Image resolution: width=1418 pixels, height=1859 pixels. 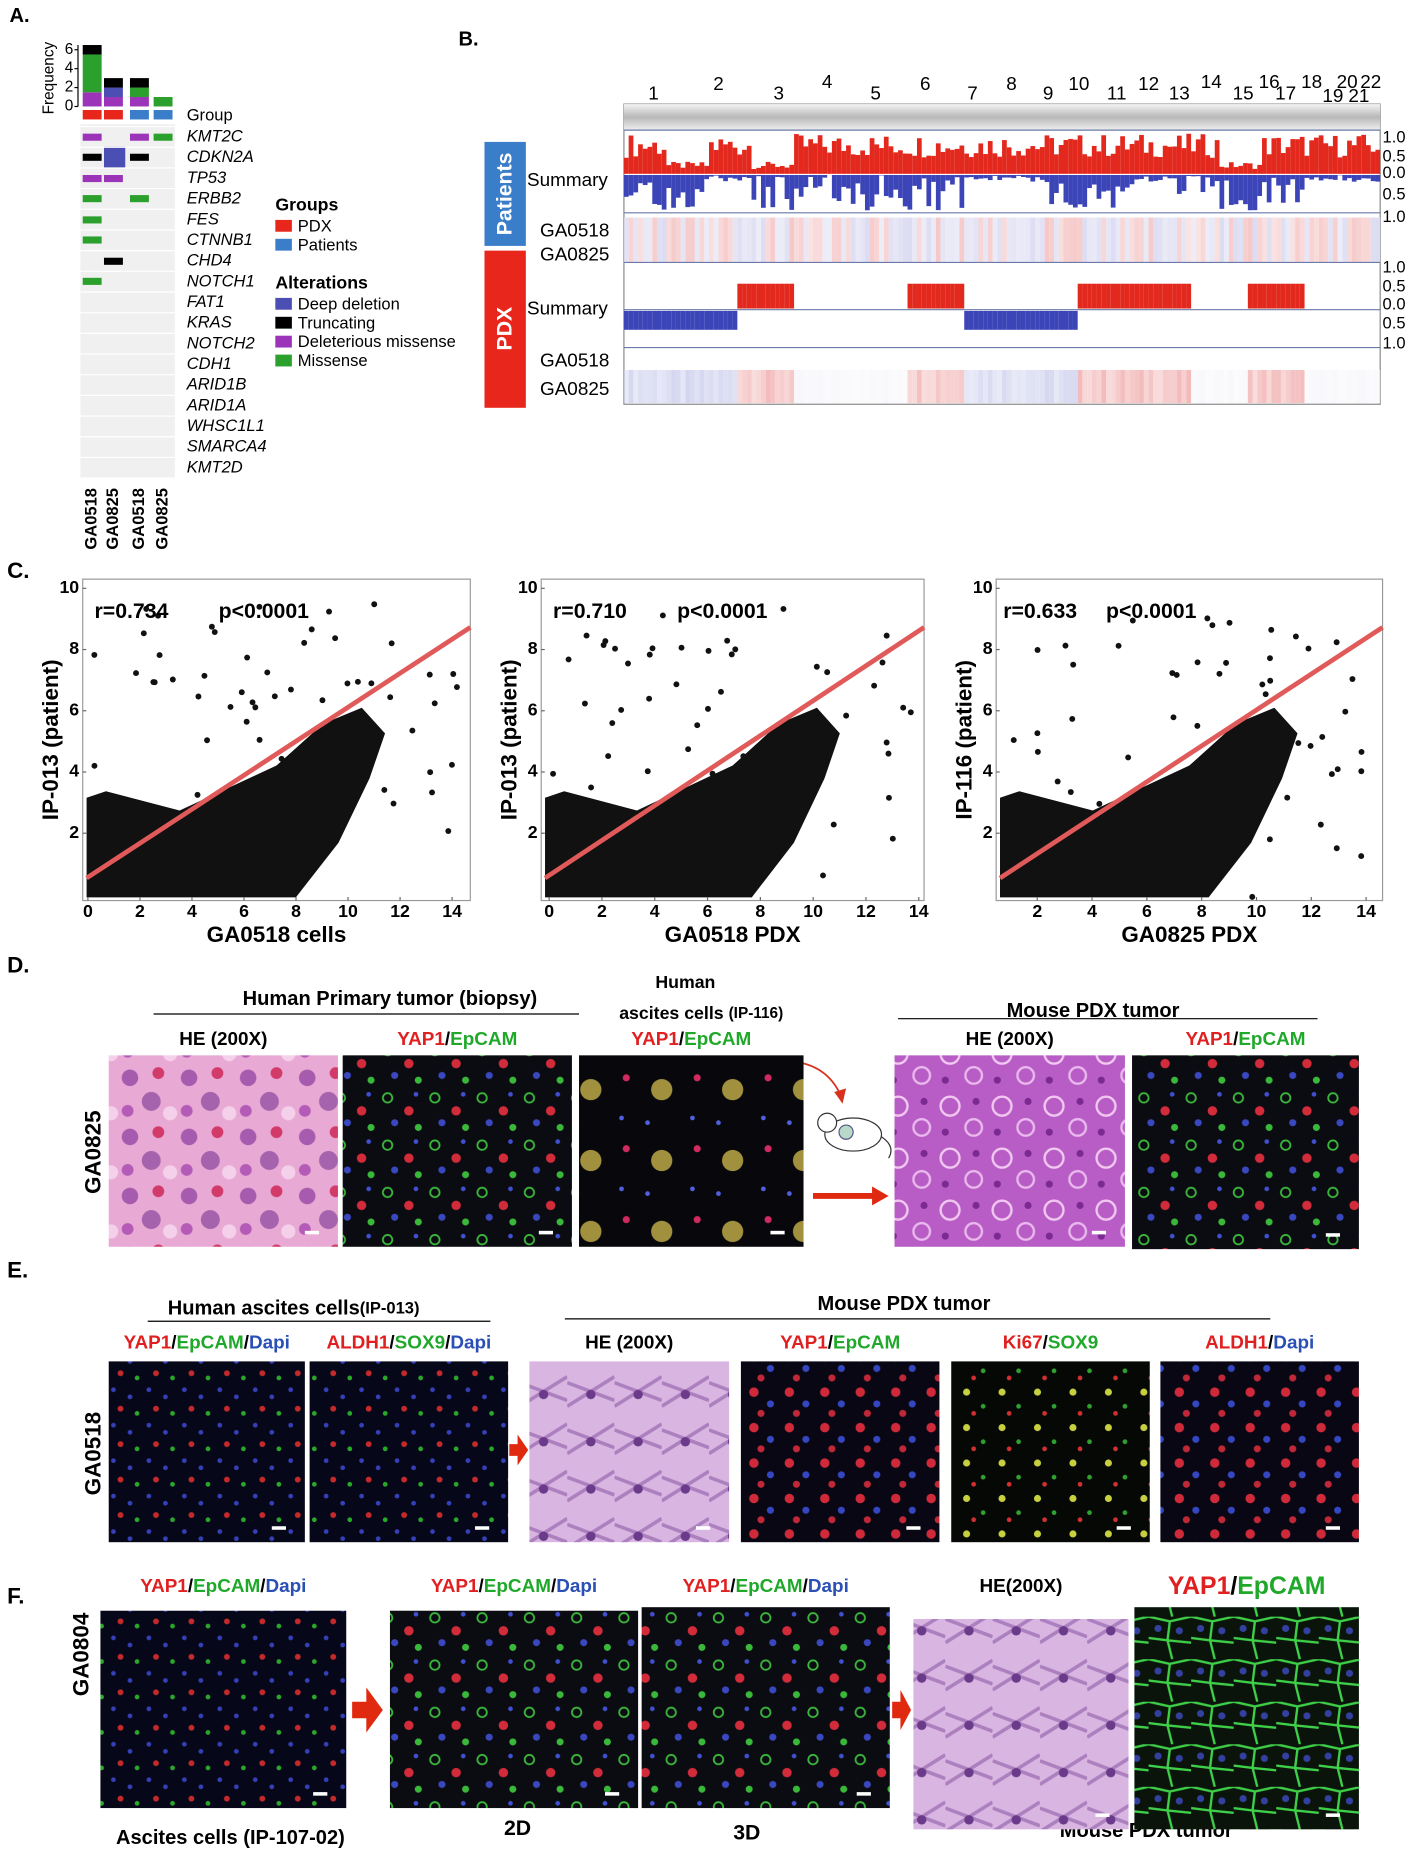 I want to click on chromosome-label: 13, so click(x=1179, y=94).